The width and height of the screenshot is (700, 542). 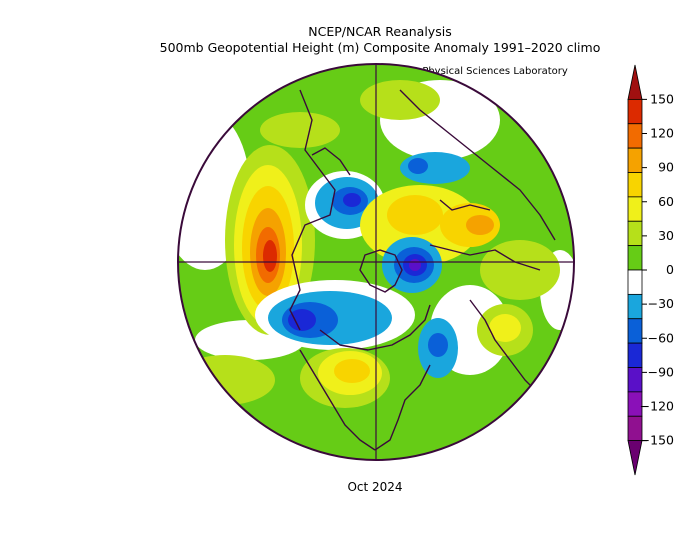 What do you see at coordinates (666, 235) in the screenshot?
I see `colorbar-tick-label: 30` at bounding box center [666, 235].